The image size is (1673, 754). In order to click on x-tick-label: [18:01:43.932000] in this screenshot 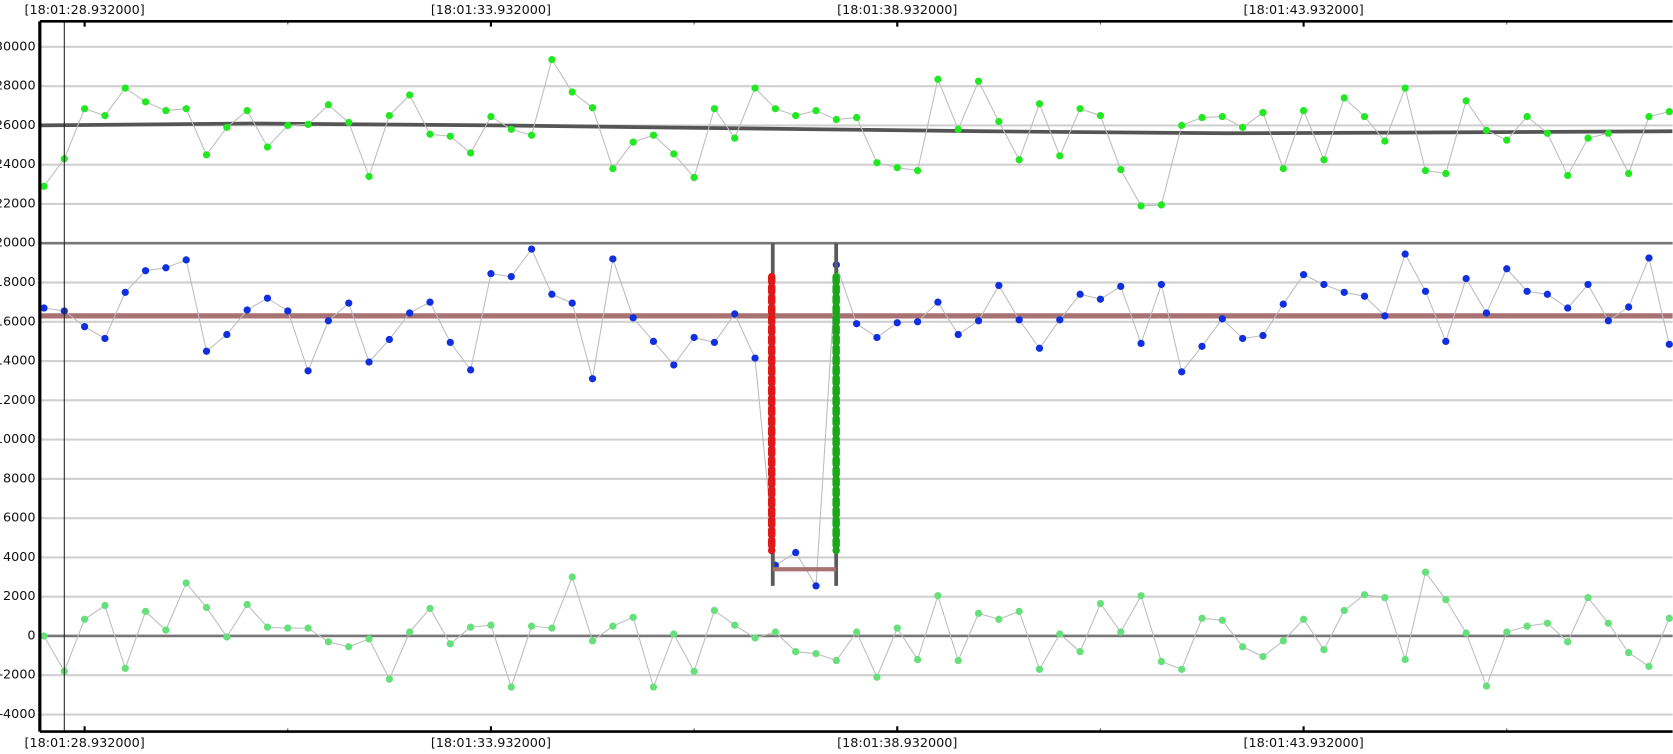, I will do `click(1303, 743)`.